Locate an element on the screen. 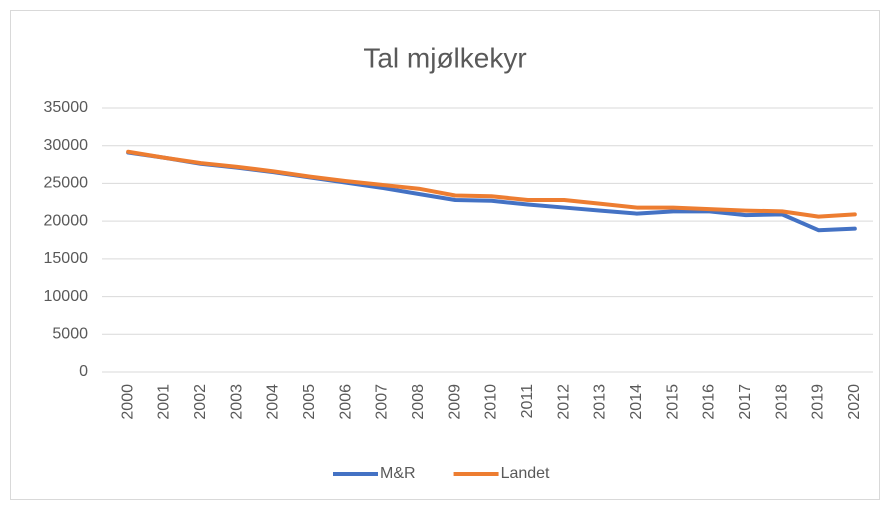  y-tick-label: 0 is located at coordinates (83, 371).